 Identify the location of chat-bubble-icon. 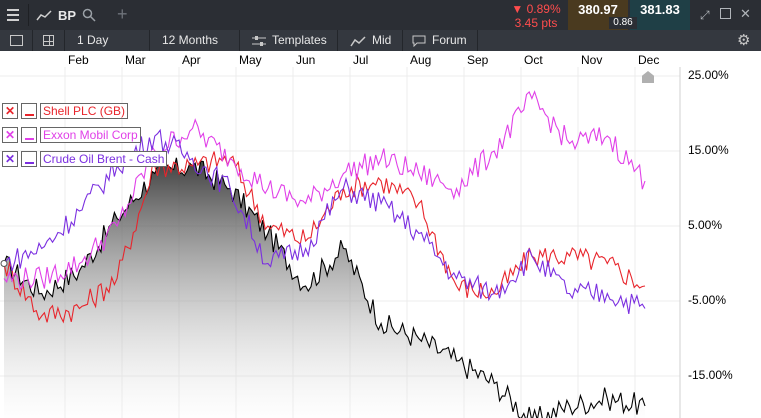
(419, 41).